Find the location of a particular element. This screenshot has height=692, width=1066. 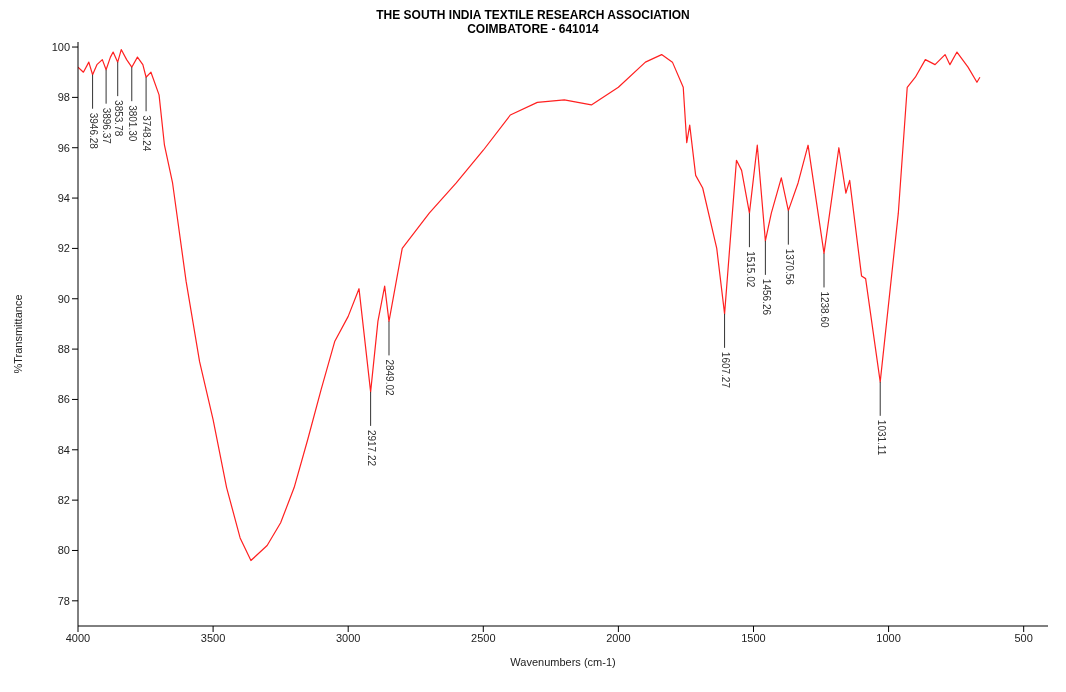

y-axis-title: %Transmittance is located at coordinates (17, 334).